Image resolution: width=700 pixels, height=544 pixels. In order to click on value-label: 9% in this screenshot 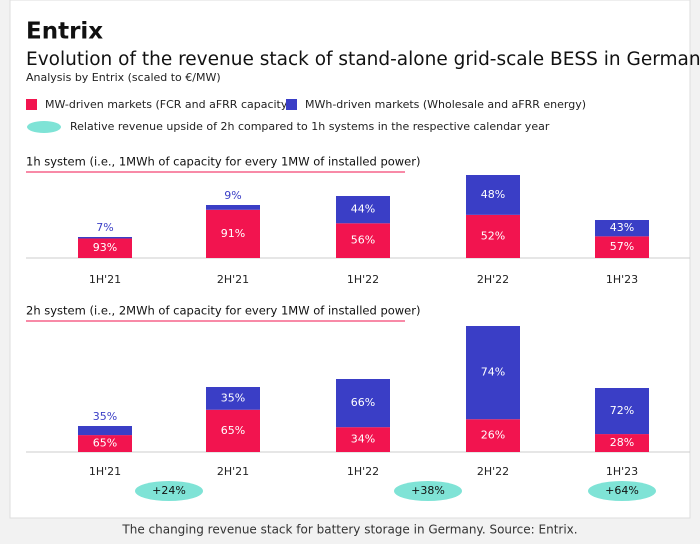, I will do `click(232, 195)`.